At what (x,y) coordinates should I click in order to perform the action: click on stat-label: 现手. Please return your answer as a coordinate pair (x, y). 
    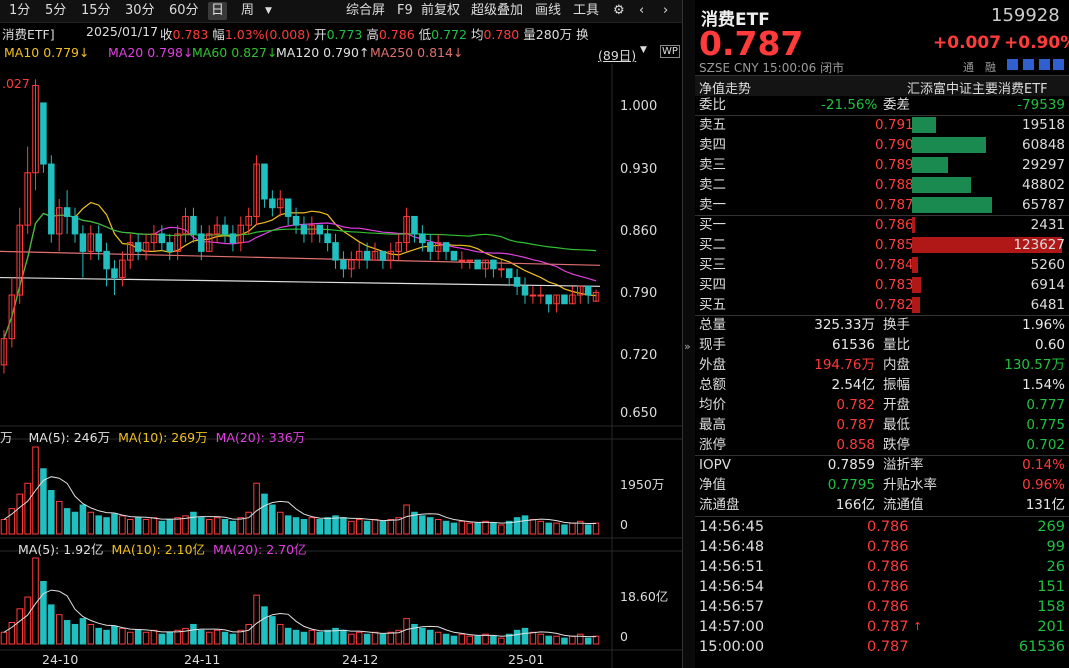
    Looking at the image, I should click on (712, 345).